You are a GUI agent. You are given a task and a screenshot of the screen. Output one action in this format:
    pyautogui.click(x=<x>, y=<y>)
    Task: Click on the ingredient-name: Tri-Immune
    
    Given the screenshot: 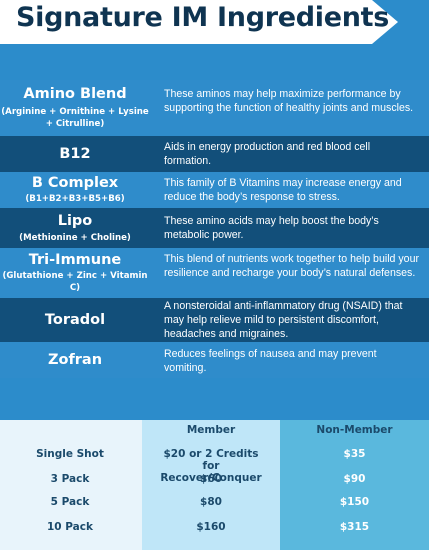 What is the action you would take?
    pyautogui.click(x=75, y=260)
    